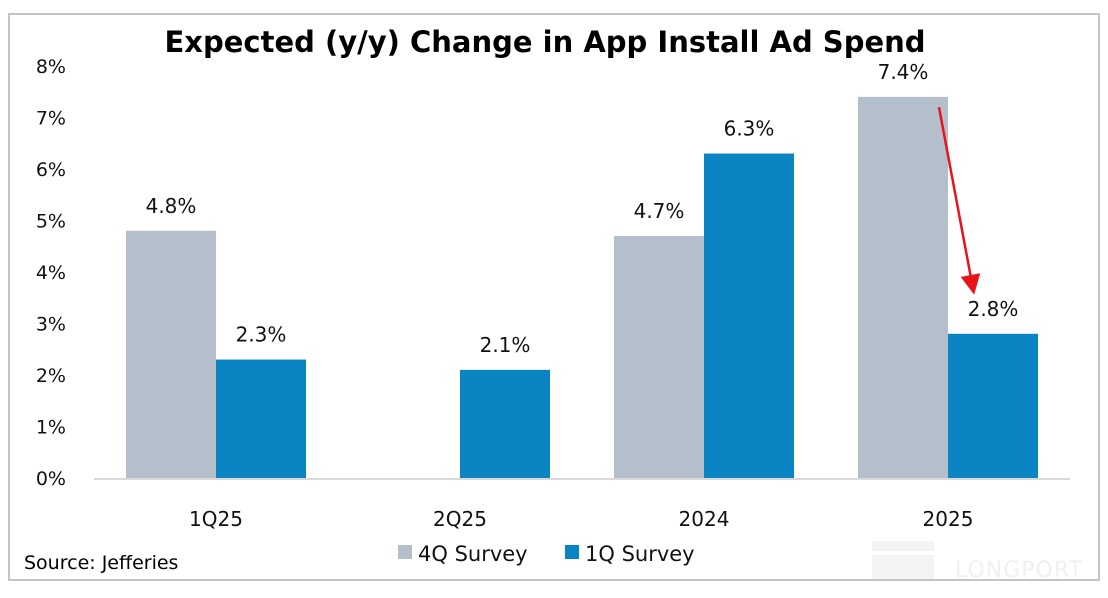  Describe the element at coordinates (171, 354) in the screenshot. I see `bar-4q-survey-1q25` at that location.